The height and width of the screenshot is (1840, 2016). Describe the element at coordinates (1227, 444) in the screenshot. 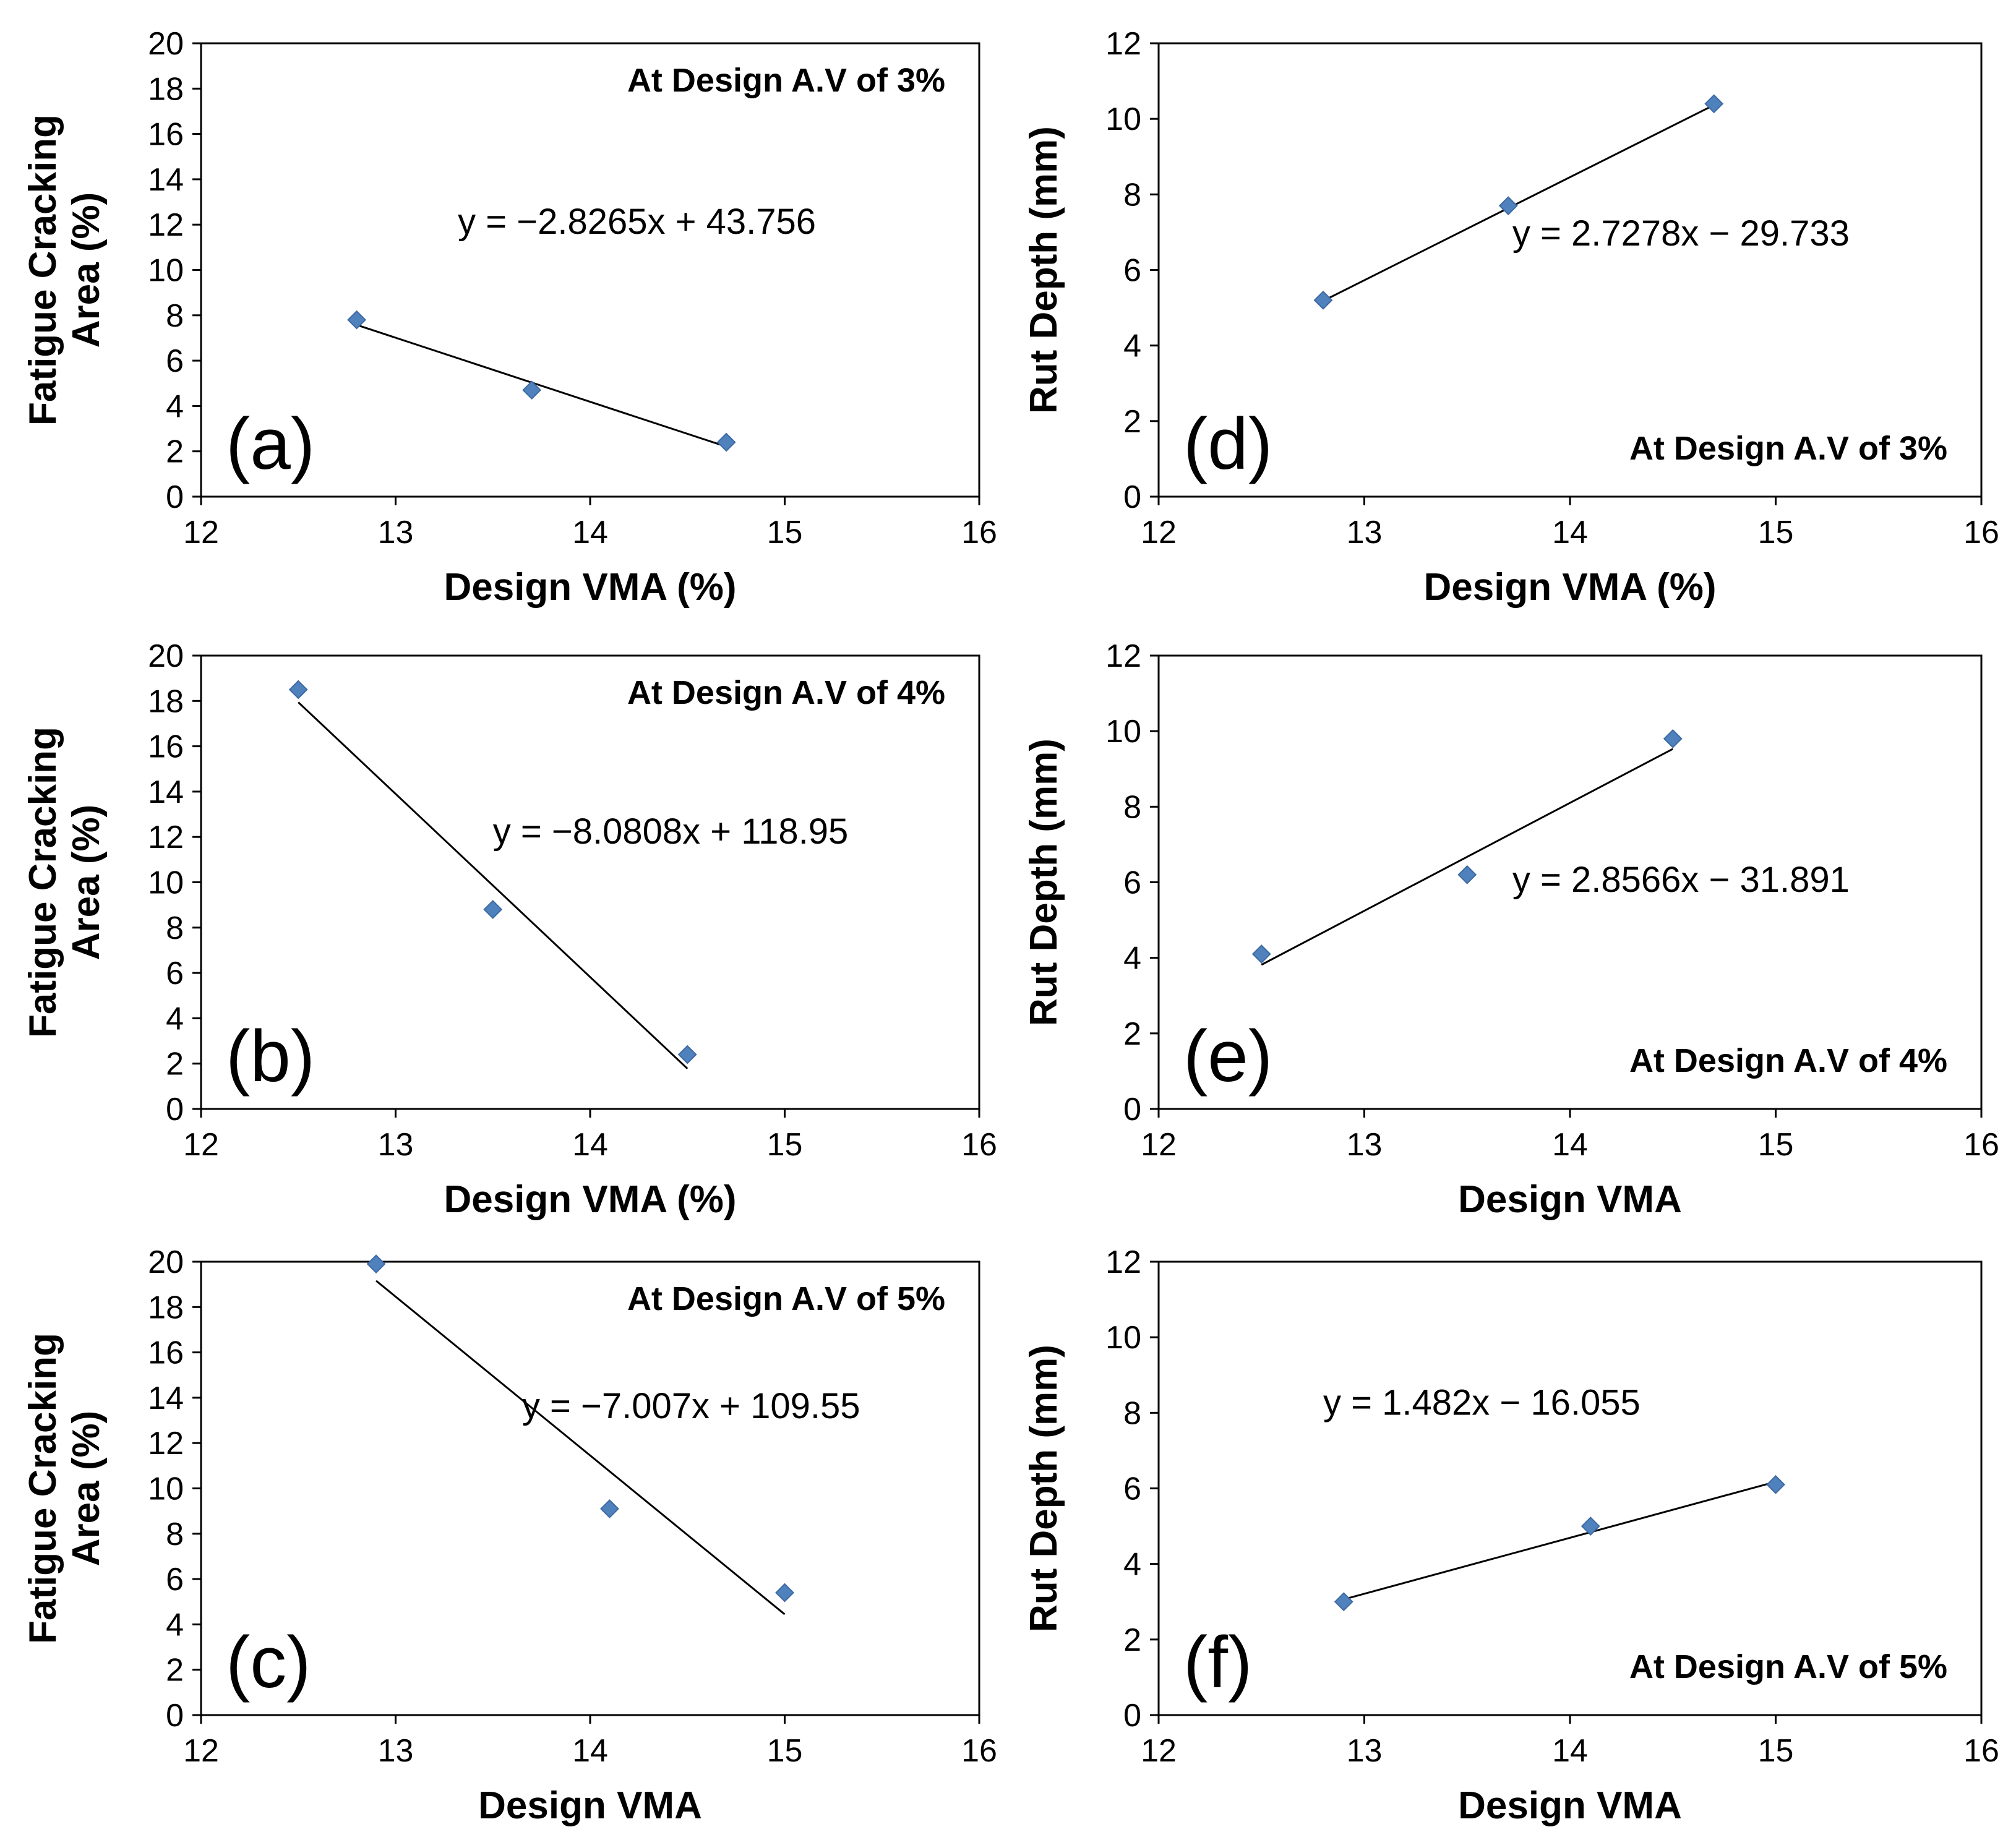

I see `panel-label: (d)` at that location.